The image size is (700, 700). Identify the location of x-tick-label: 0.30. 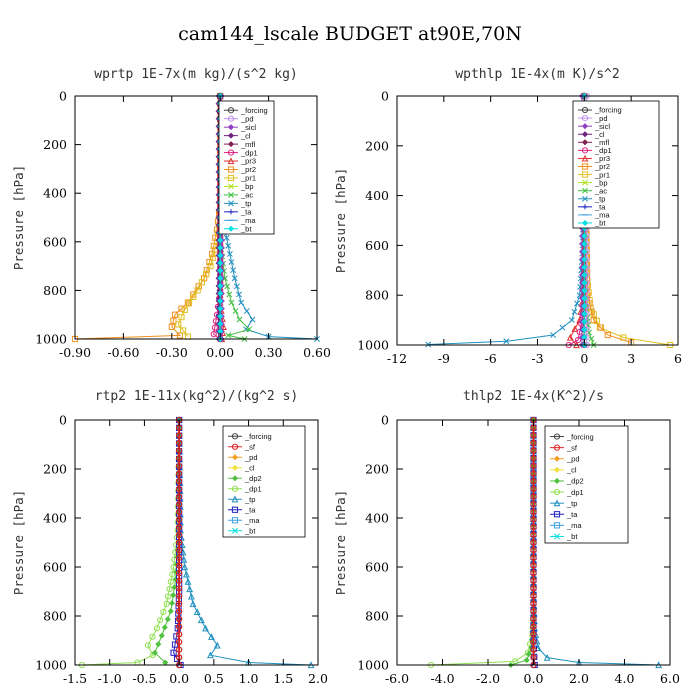
(269, 352).